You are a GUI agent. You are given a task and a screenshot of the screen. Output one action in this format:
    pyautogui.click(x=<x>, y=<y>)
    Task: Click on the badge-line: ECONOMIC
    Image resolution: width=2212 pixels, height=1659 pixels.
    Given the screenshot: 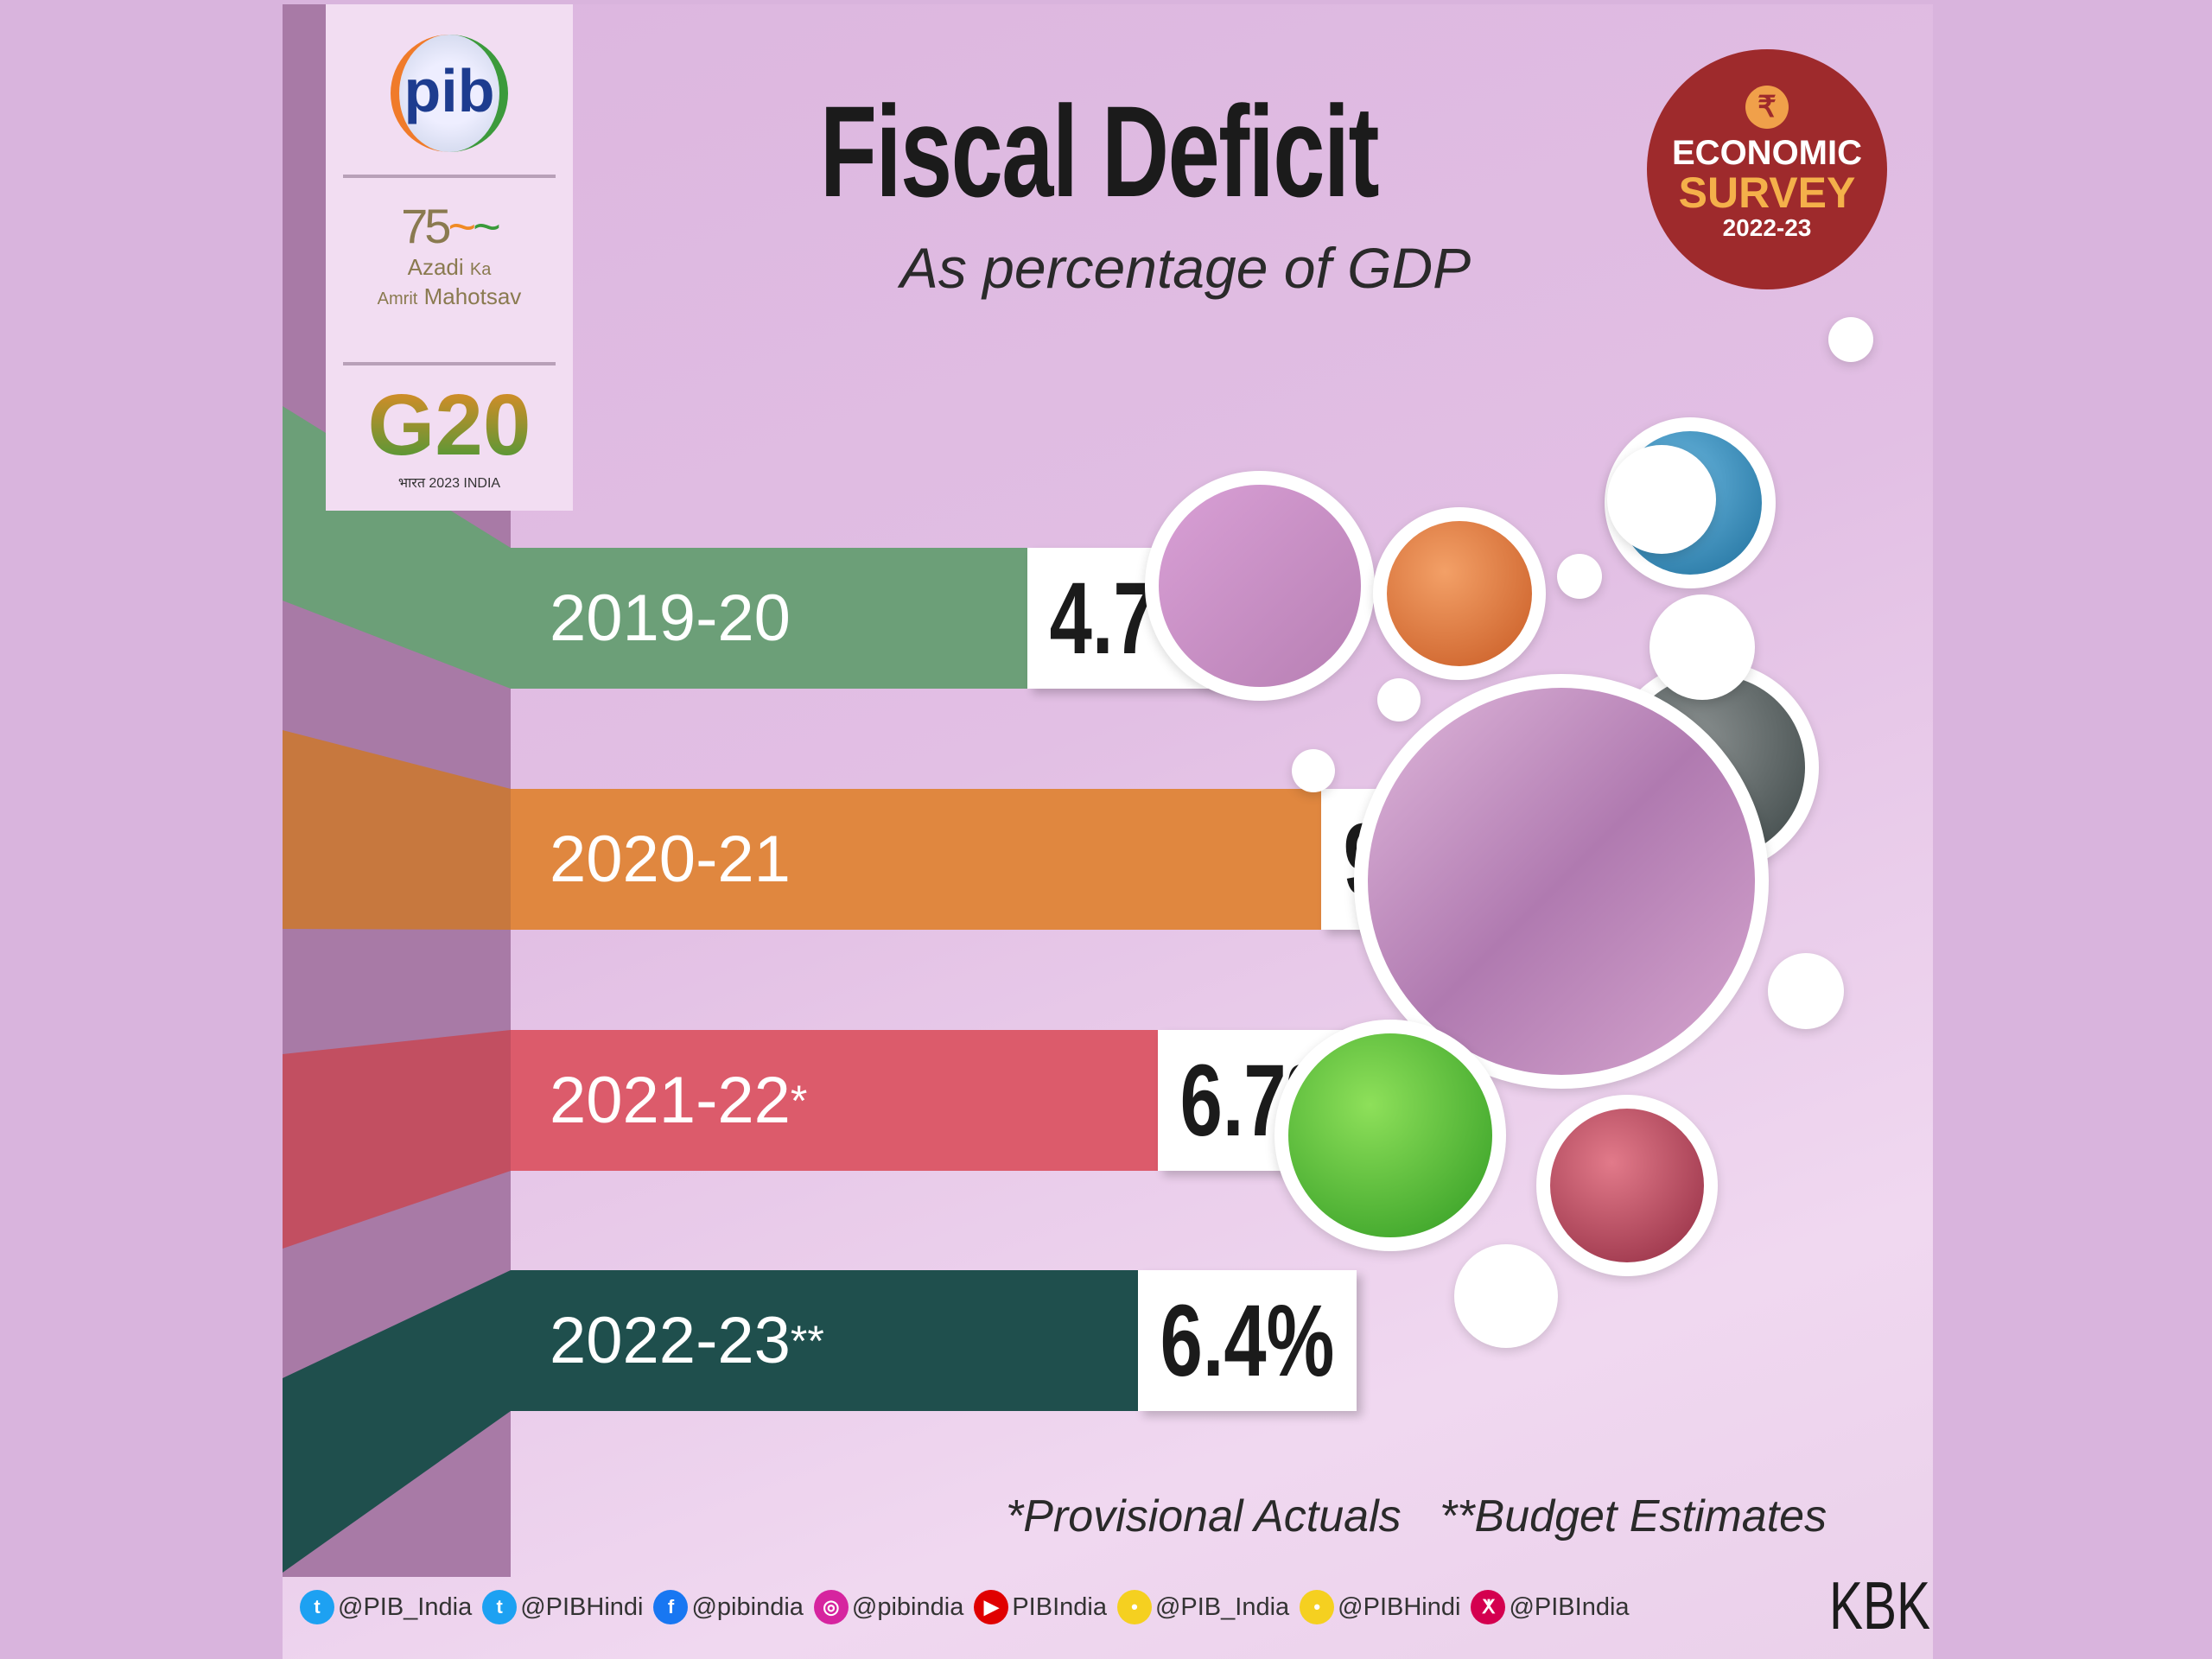 What is the action you would take?
    pyautogui.click(x=1767, y=153)
    